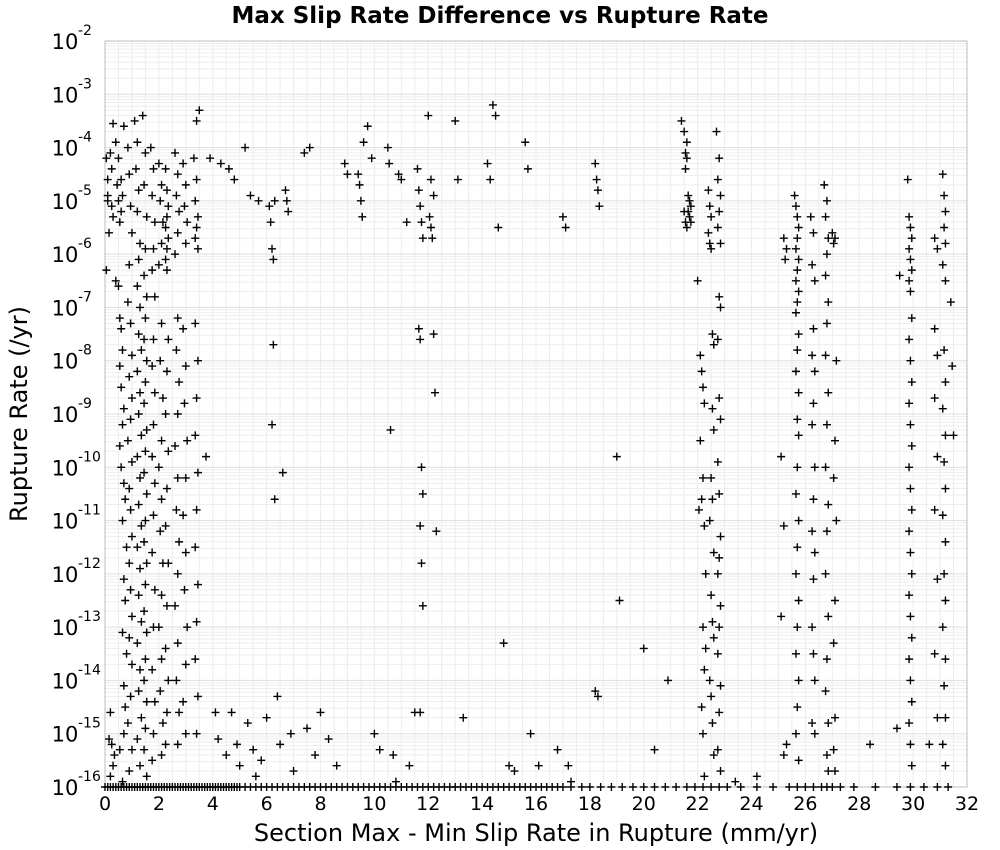  What do you see at coordinates (89, 670) in the screenshot?
I see `y-tick-label-exponent: -14` at bounding box center [89, 670].